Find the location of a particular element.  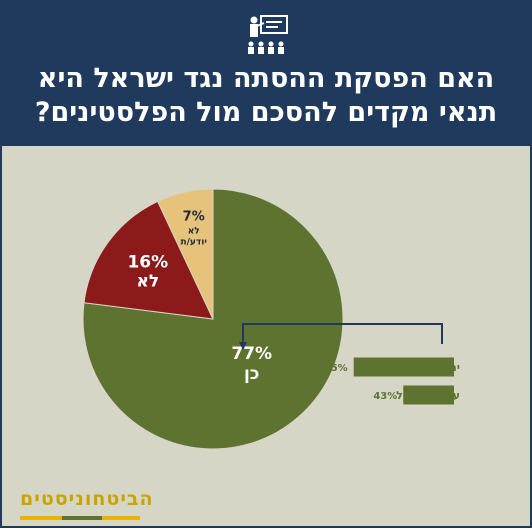

logo: הביטחוניסטים is located at coordinates (87, 499).